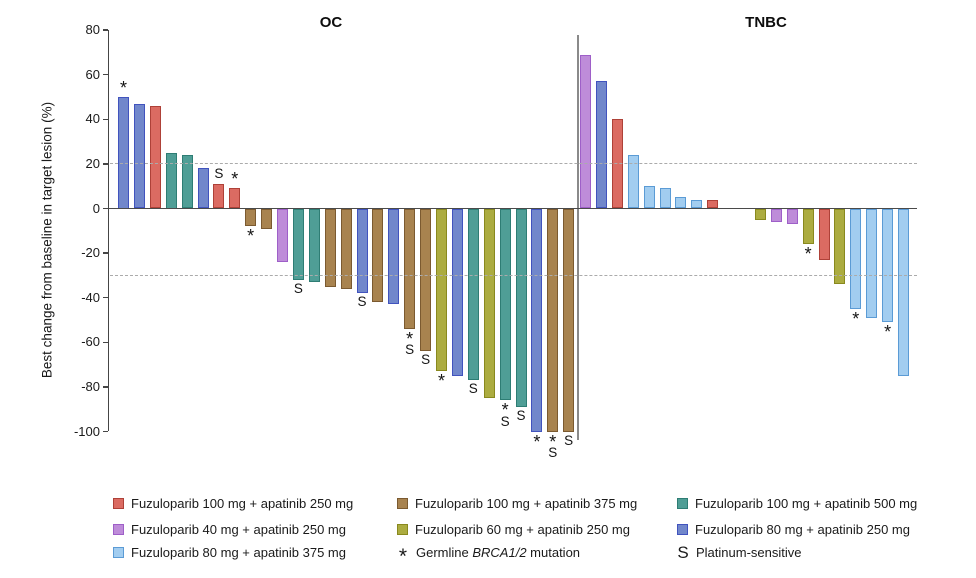 This screenshot has width=976, height=578. Describe the element at coordinates (682, 529) in the screenshot. I see `legend-swatch-royal` at that location.